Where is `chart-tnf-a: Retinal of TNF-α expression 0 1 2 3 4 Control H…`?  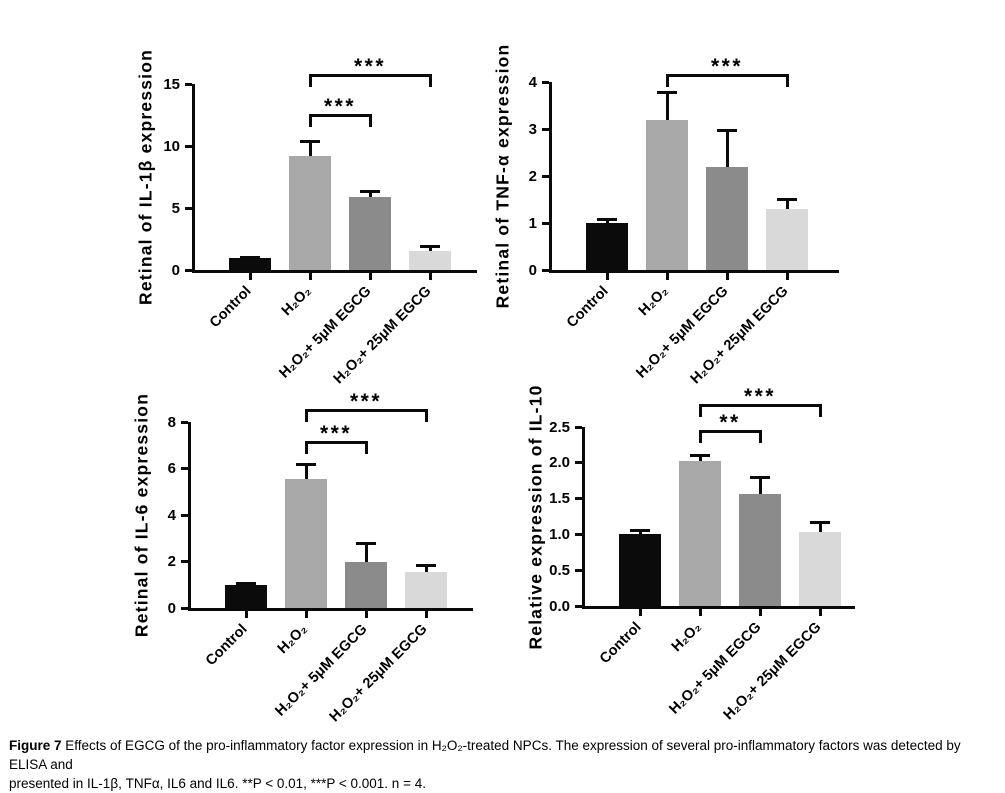 chart-tnf-a: Retinal of TNF-α expression 0 1 2 3 4 Control H… is located at coordinates (666, 215).